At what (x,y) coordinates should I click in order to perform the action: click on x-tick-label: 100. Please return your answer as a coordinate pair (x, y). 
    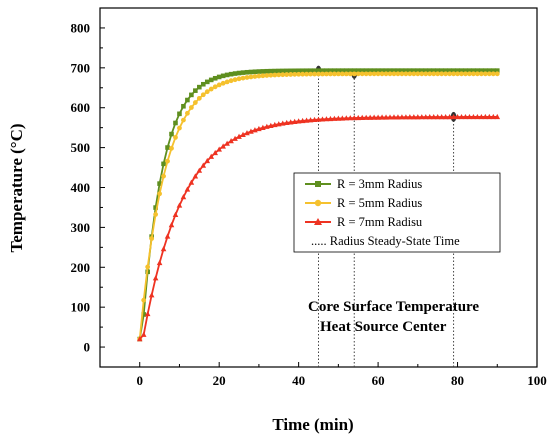
    Looking at the image, I should click on (537, 380).